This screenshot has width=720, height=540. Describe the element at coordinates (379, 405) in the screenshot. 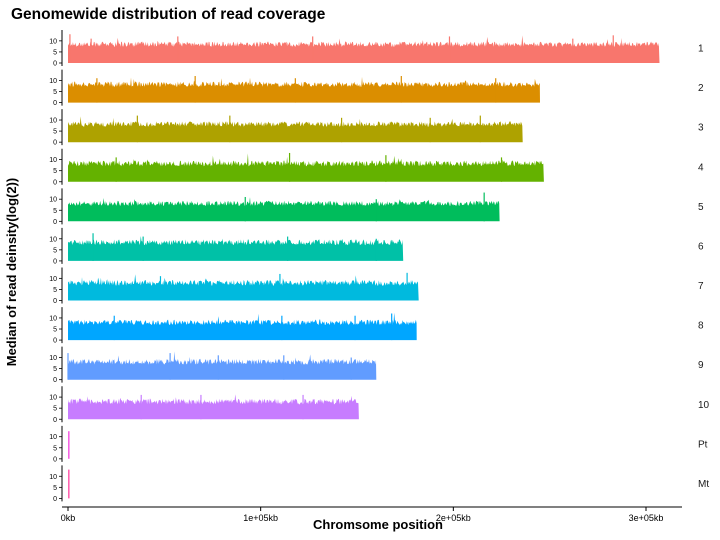

I see `panel-chr-10: 0 5 10 10` at that location.